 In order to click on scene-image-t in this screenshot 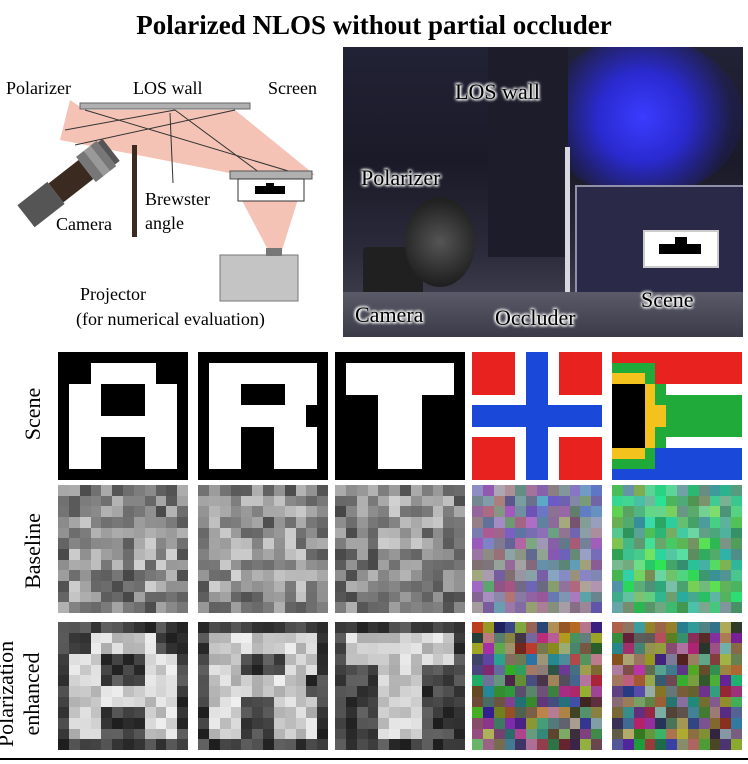, I will do `click(400, 416)`.